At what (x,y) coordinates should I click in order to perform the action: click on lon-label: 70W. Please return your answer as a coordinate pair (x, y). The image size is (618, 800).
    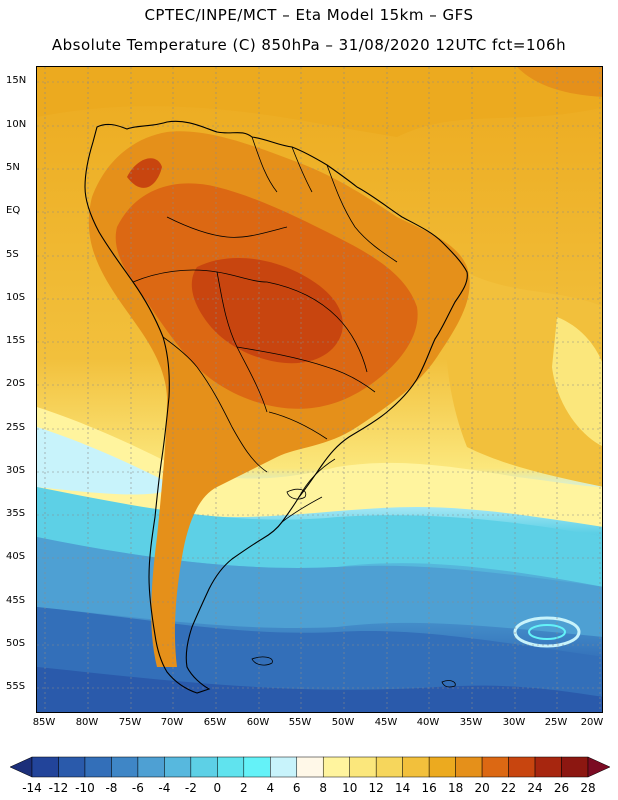
    Looking at the image, I should click on (172, 722).